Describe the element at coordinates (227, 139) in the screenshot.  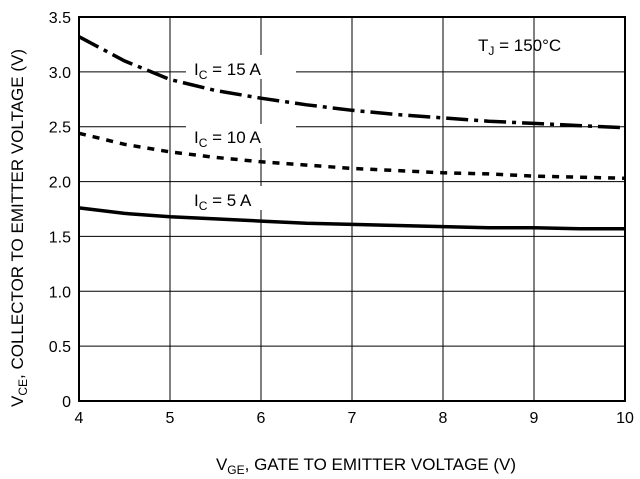
I see `svg-text: IC = 10 A` at that location.